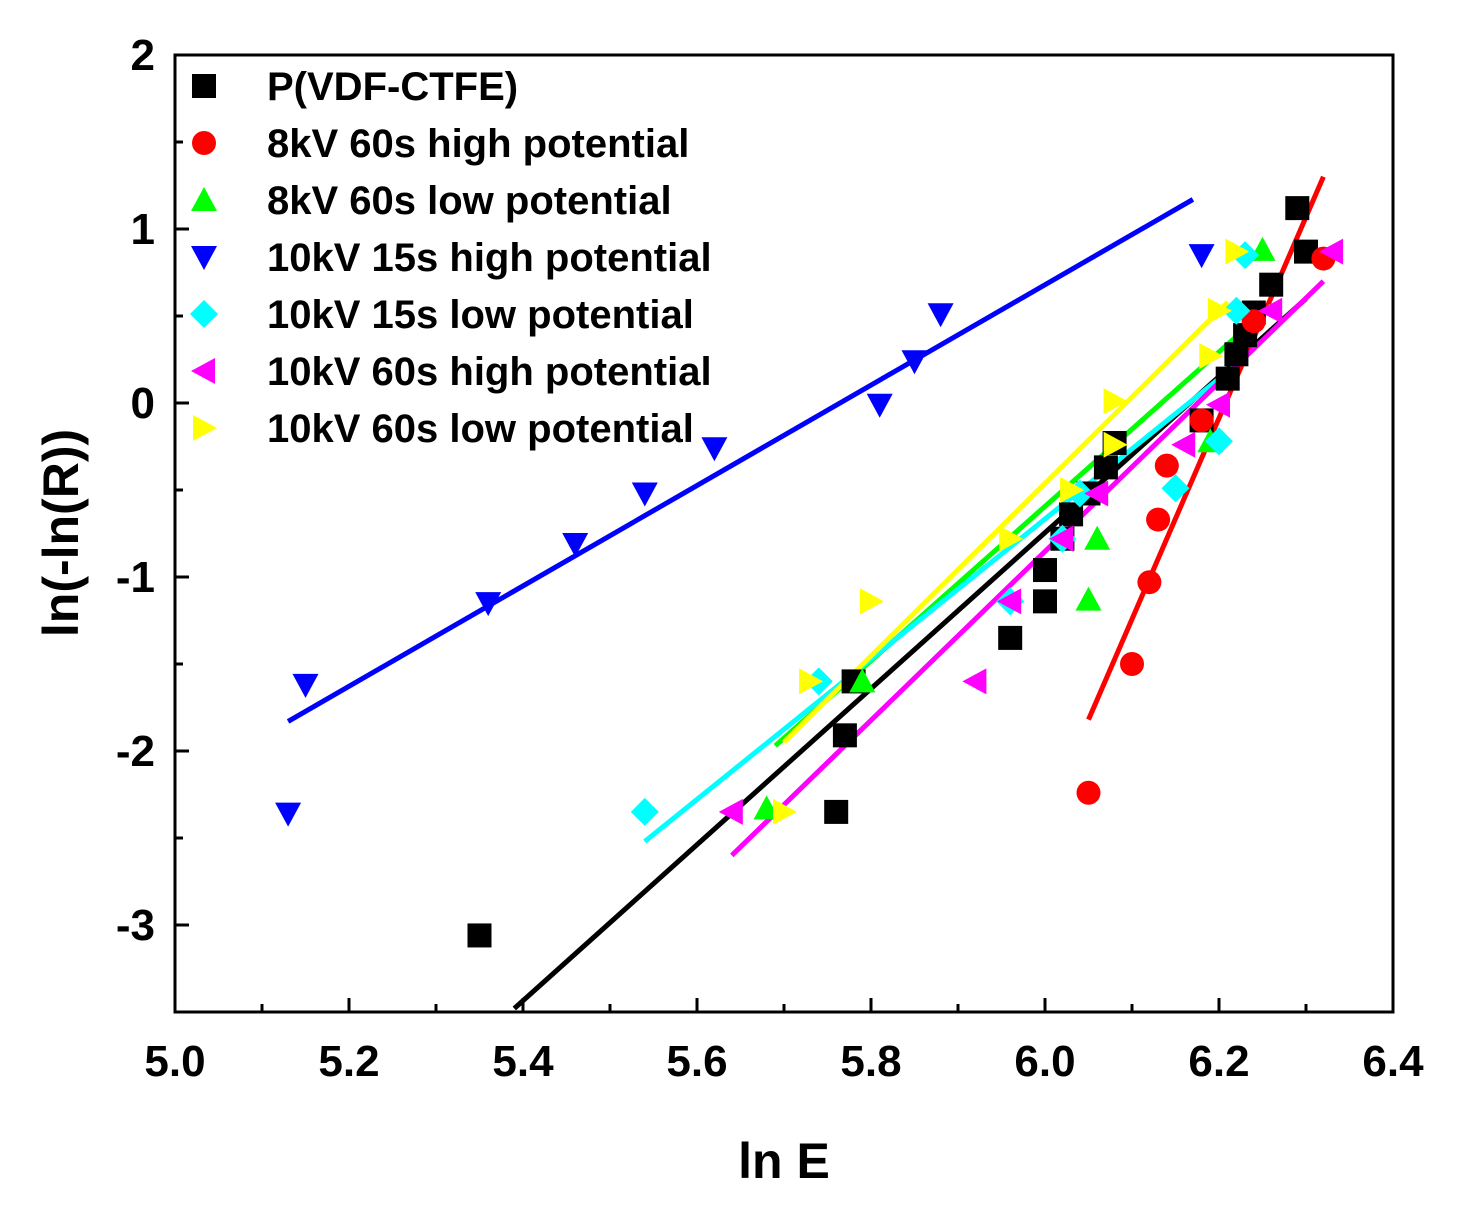  Describe the element at coordinates (135, 925) in the screenshot. I see `y-tick-label: -3` at that location.